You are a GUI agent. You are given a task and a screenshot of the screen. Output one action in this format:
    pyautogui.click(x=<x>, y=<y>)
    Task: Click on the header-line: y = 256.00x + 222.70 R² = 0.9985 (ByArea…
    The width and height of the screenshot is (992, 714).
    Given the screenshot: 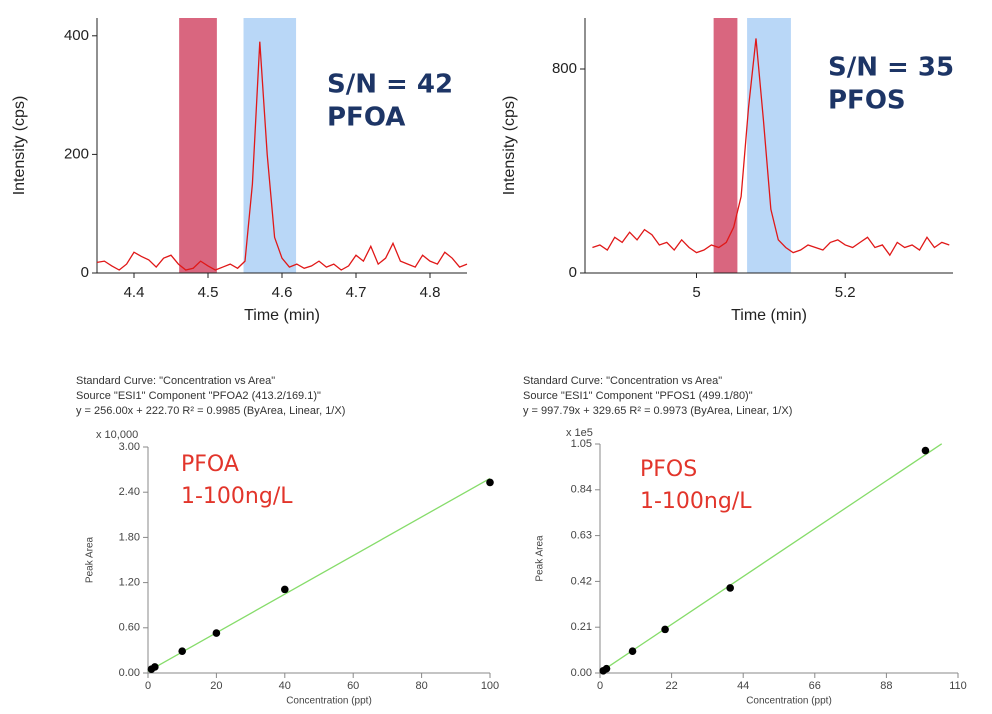 What is the action you would take?
    pyautogui.click(x=210, y=411)
    